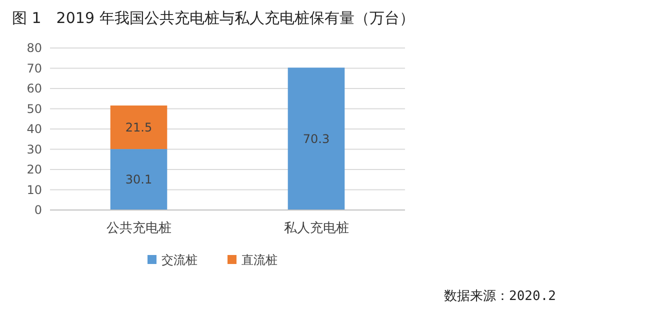 The height and width of the screenshot is (327, 661). Describe the element at coordinates (139, 228) in the screenshot. I see `x-tick-label: 公共充电桩` at that location.